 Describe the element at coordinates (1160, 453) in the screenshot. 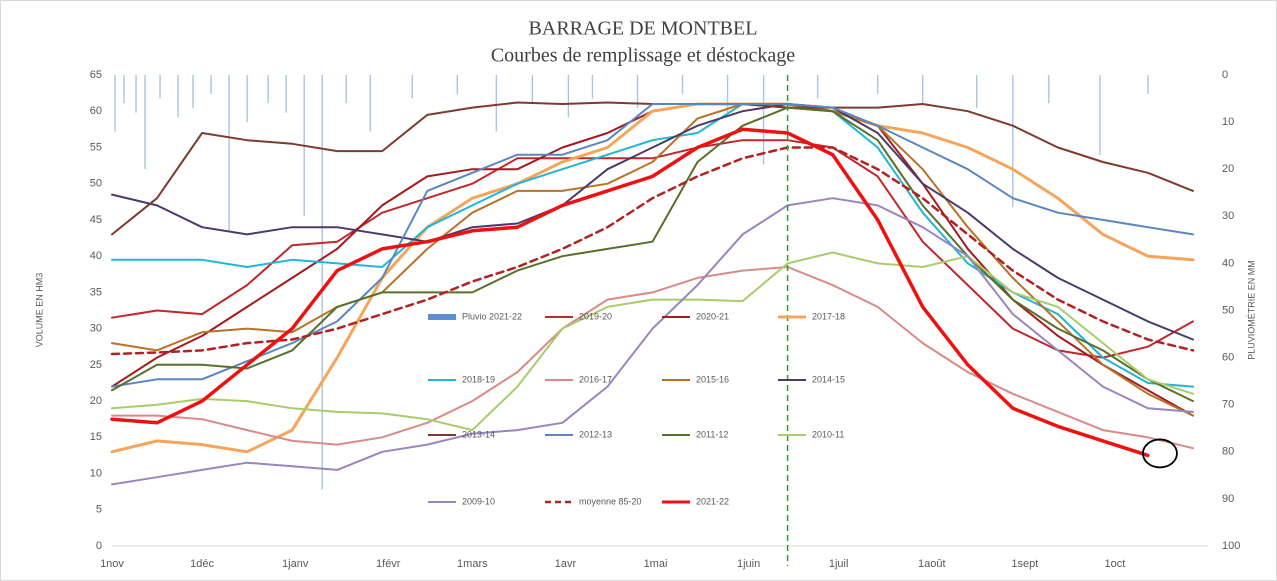

I see `highlight-circle` at that location.